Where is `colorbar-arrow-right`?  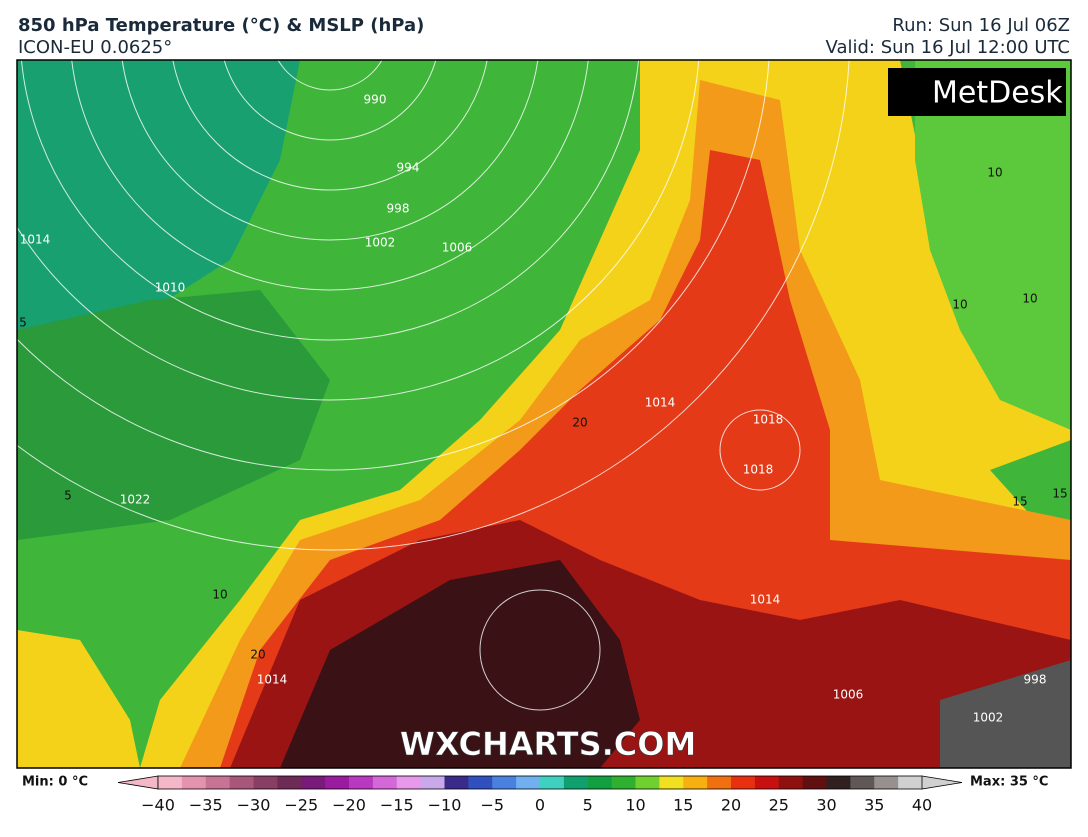
colorbar-arrow-right is located at coordinates (942, 782).